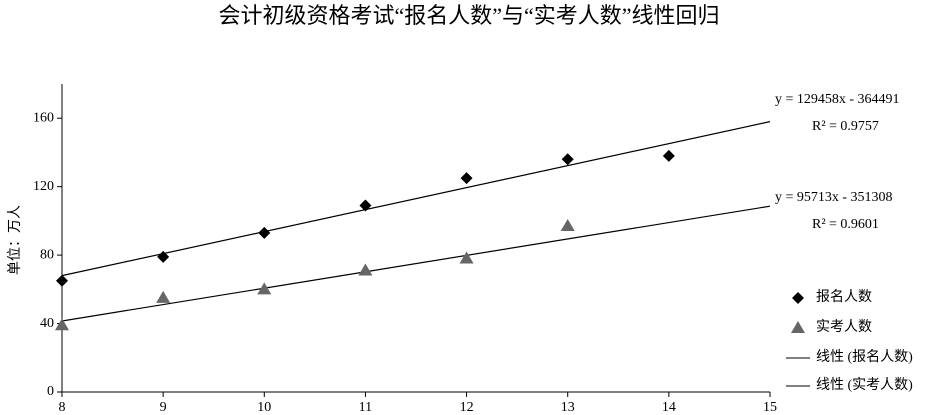 The height and width of the screenshot is (415, 938). I want to click on x-tick-label: 13, so click(568, 407).